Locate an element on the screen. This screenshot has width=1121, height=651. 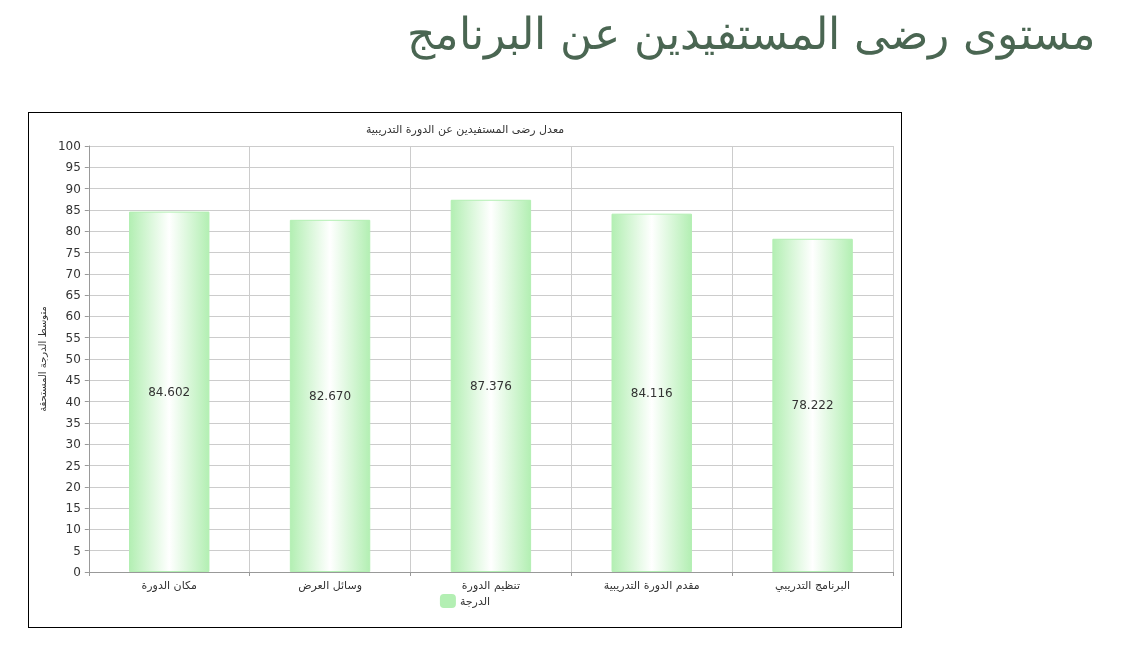
y-tick-label: 20 is located at coordinates (73, 486).